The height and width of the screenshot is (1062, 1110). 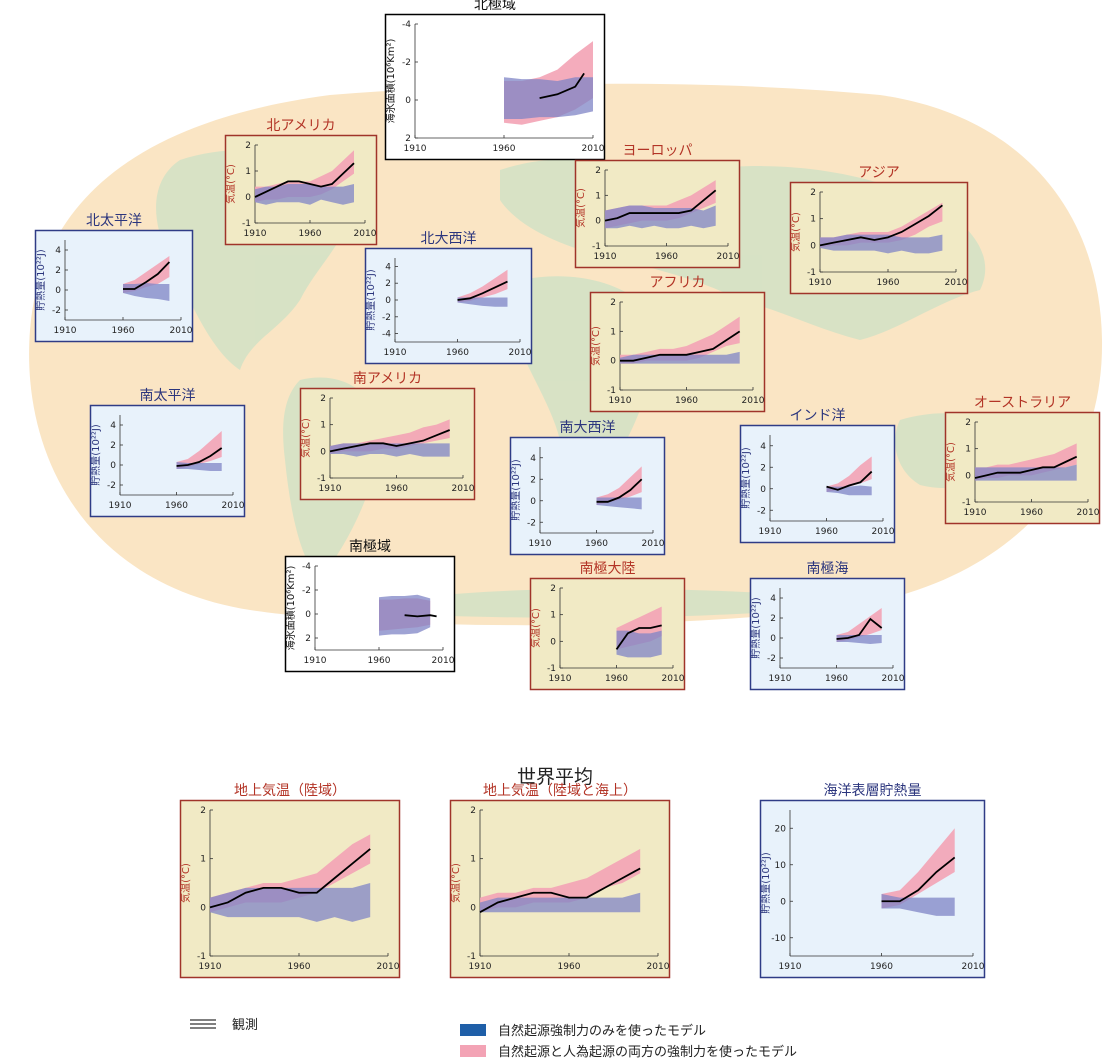 What do you see at coordinates (473, 1050) in the screenshot?
I see `both-swatch` at bounding box center [473, 1050].